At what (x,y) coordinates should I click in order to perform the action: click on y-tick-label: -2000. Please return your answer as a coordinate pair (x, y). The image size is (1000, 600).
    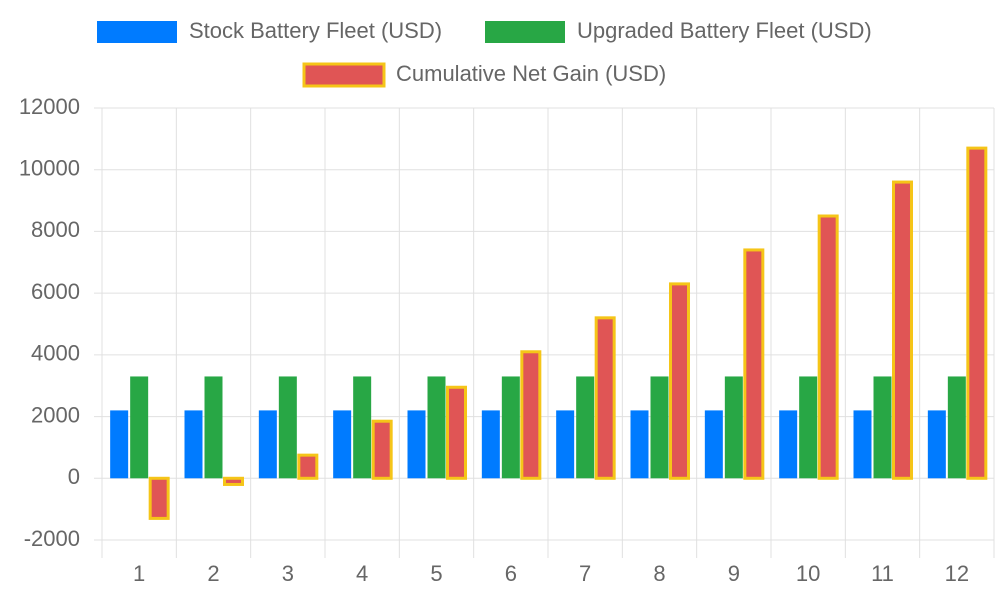
    Looking at the image, I should click on (52, 538).